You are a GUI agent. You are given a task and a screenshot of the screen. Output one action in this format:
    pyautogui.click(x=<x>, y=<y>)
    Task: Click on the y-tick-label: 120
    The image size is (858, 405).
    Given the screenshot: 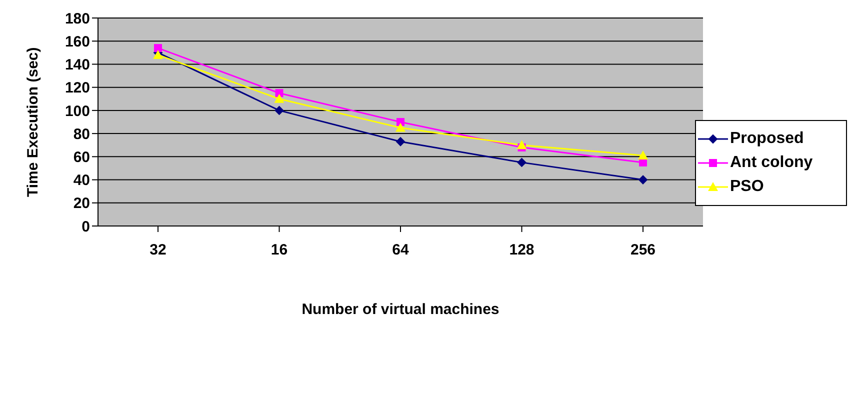 What is the action you would take?
    pyautogui.click(x=77, y=88)
    